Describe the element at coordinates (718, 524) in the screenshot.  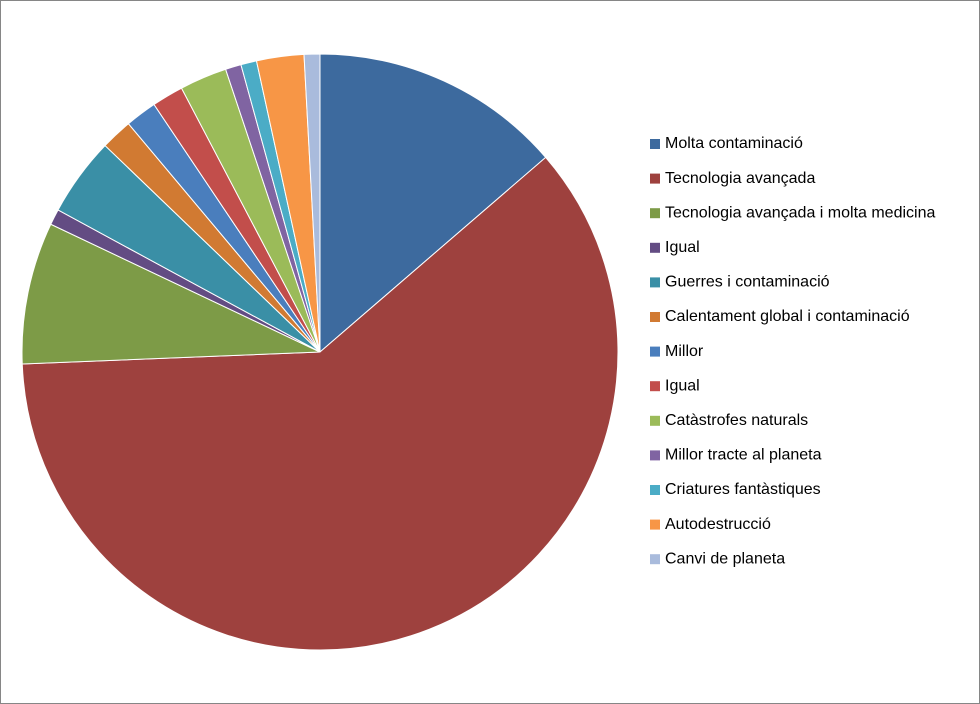
I see `legend-label: Autodestrucció` at that location.